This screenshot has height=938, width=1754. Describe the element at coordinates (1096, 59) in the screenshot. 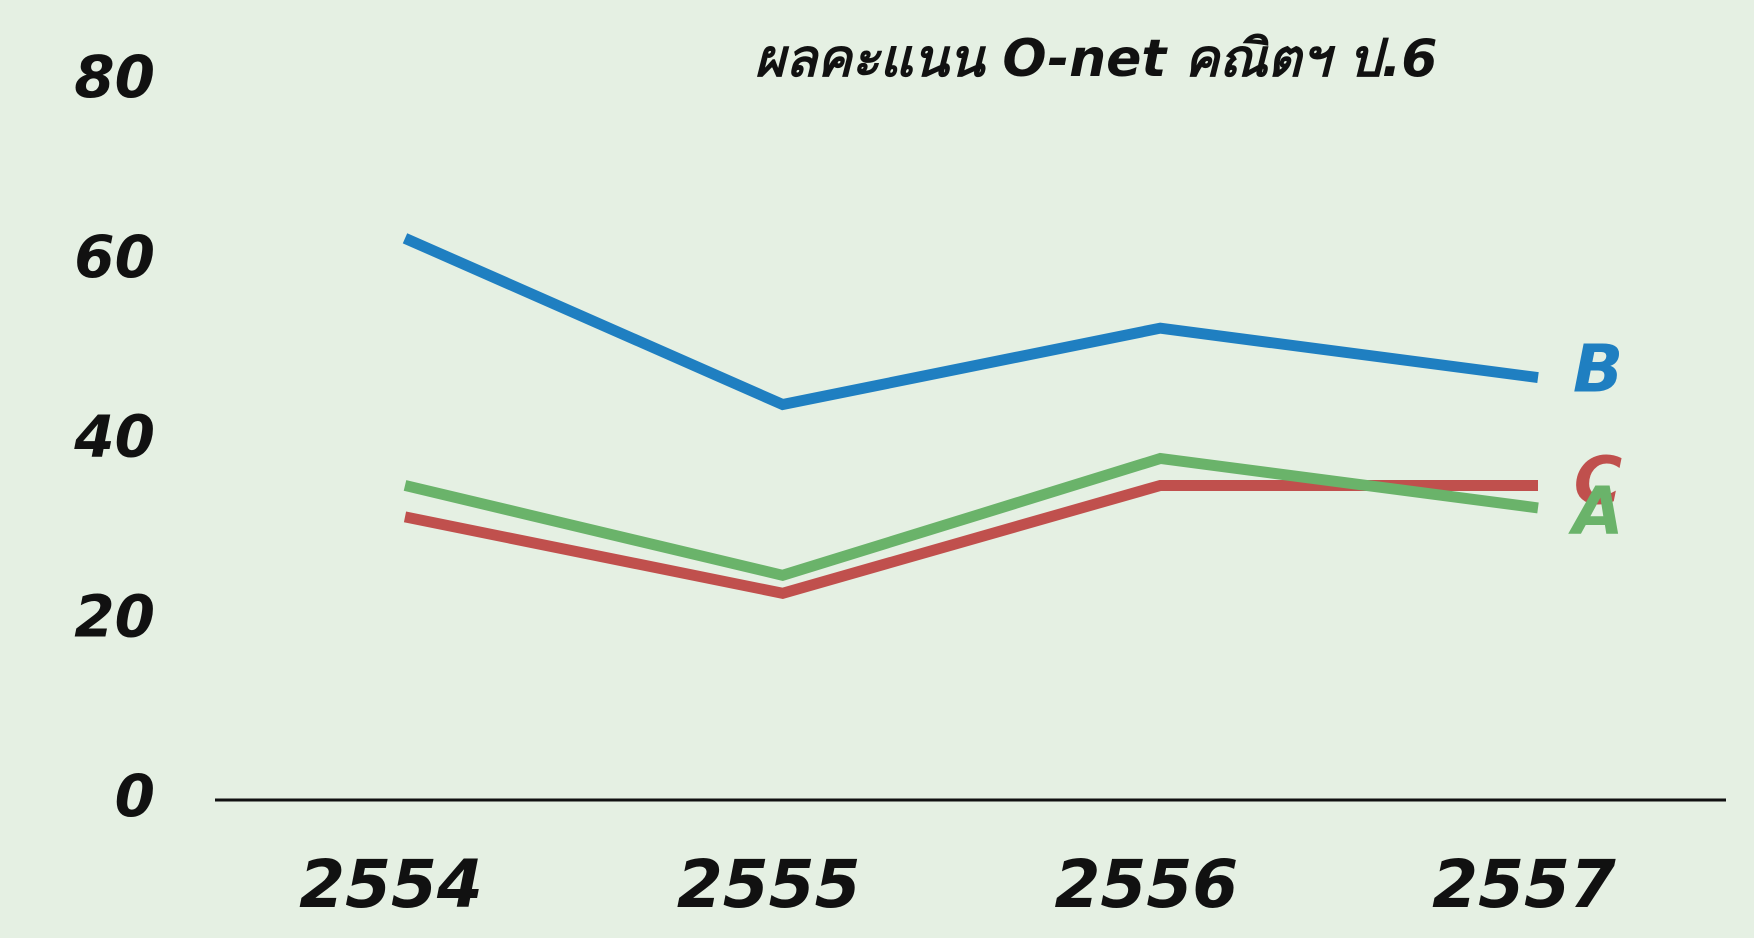

I see `chart-title: ผลคะแนน O-net คณิตฯ ป.6` at that location.